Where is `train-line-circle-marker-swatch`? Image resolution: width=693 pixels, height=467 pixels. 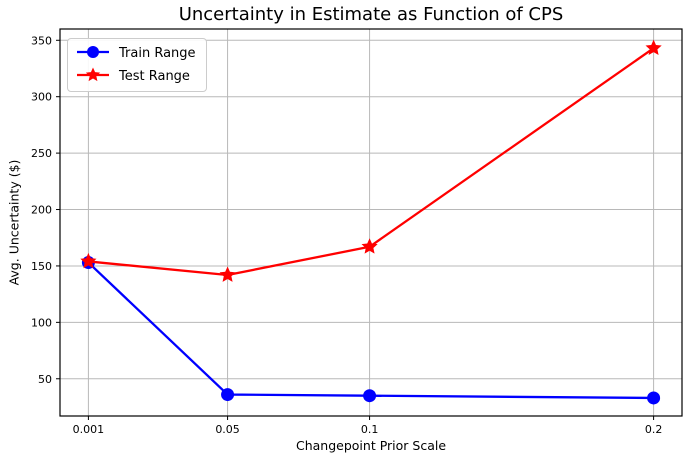 train-line-circle-marker-swatch is located at coordinates (93, 54).